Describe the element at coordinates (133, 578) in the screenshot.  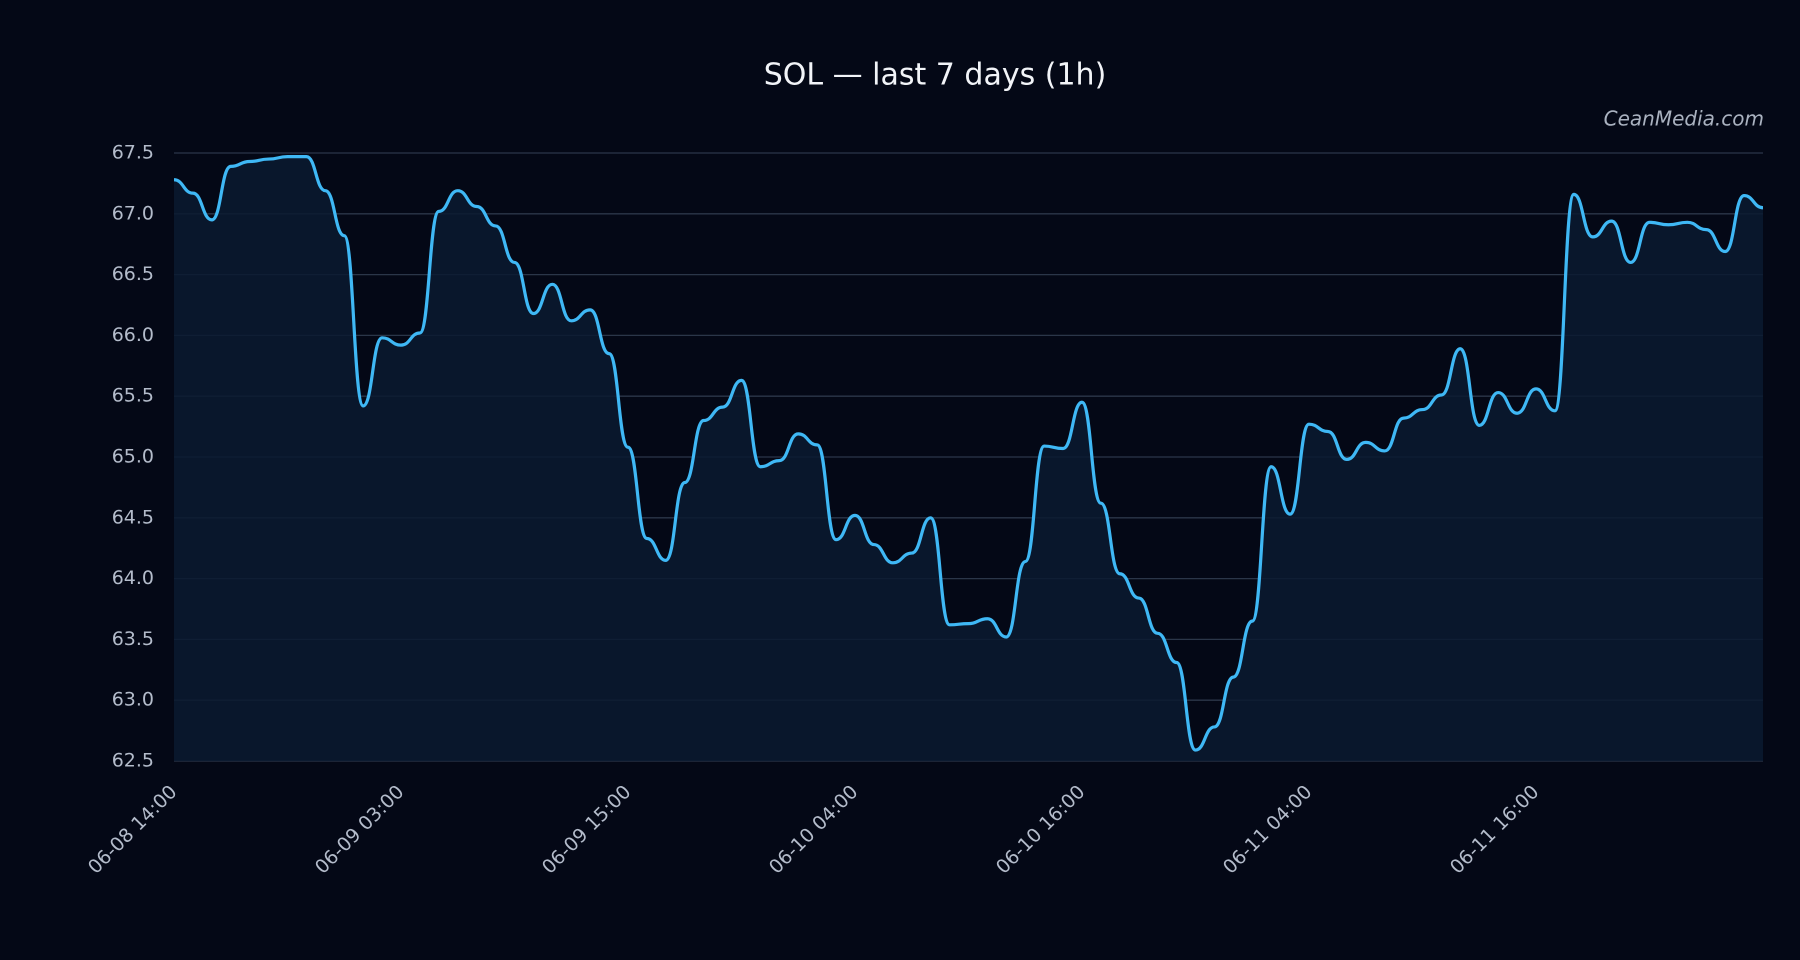
I see `y-tick-label: 64.0` at that location.